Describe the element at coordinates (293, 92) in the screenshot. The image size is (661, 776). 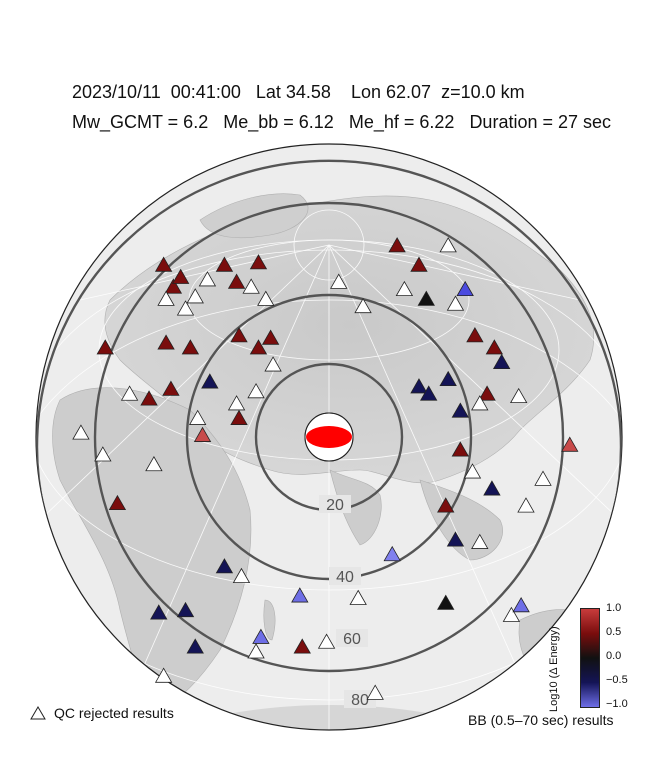
I see `event-lat: Lat 34.58` at that location.